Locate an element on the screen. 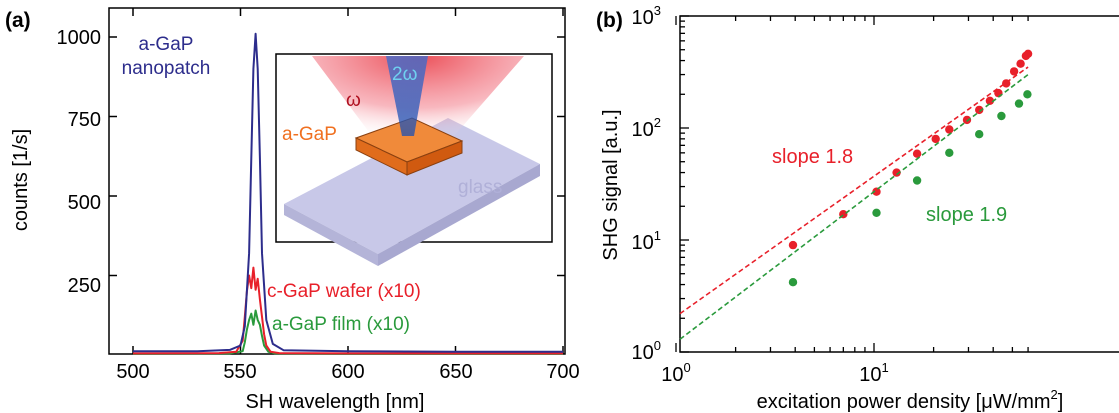 Image resolution: width=1119 pixels, height=413 pixels. inset-label-2omega: 2ω is located at coordinates (405, 74).